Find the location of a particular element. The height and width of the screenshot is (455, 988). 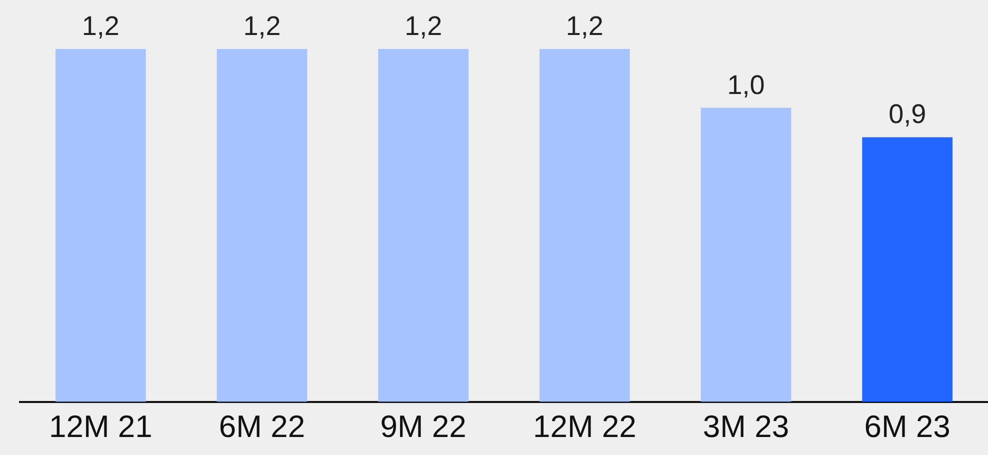

x-tick-label: 12M 22 is located at coordinates (584, 426).